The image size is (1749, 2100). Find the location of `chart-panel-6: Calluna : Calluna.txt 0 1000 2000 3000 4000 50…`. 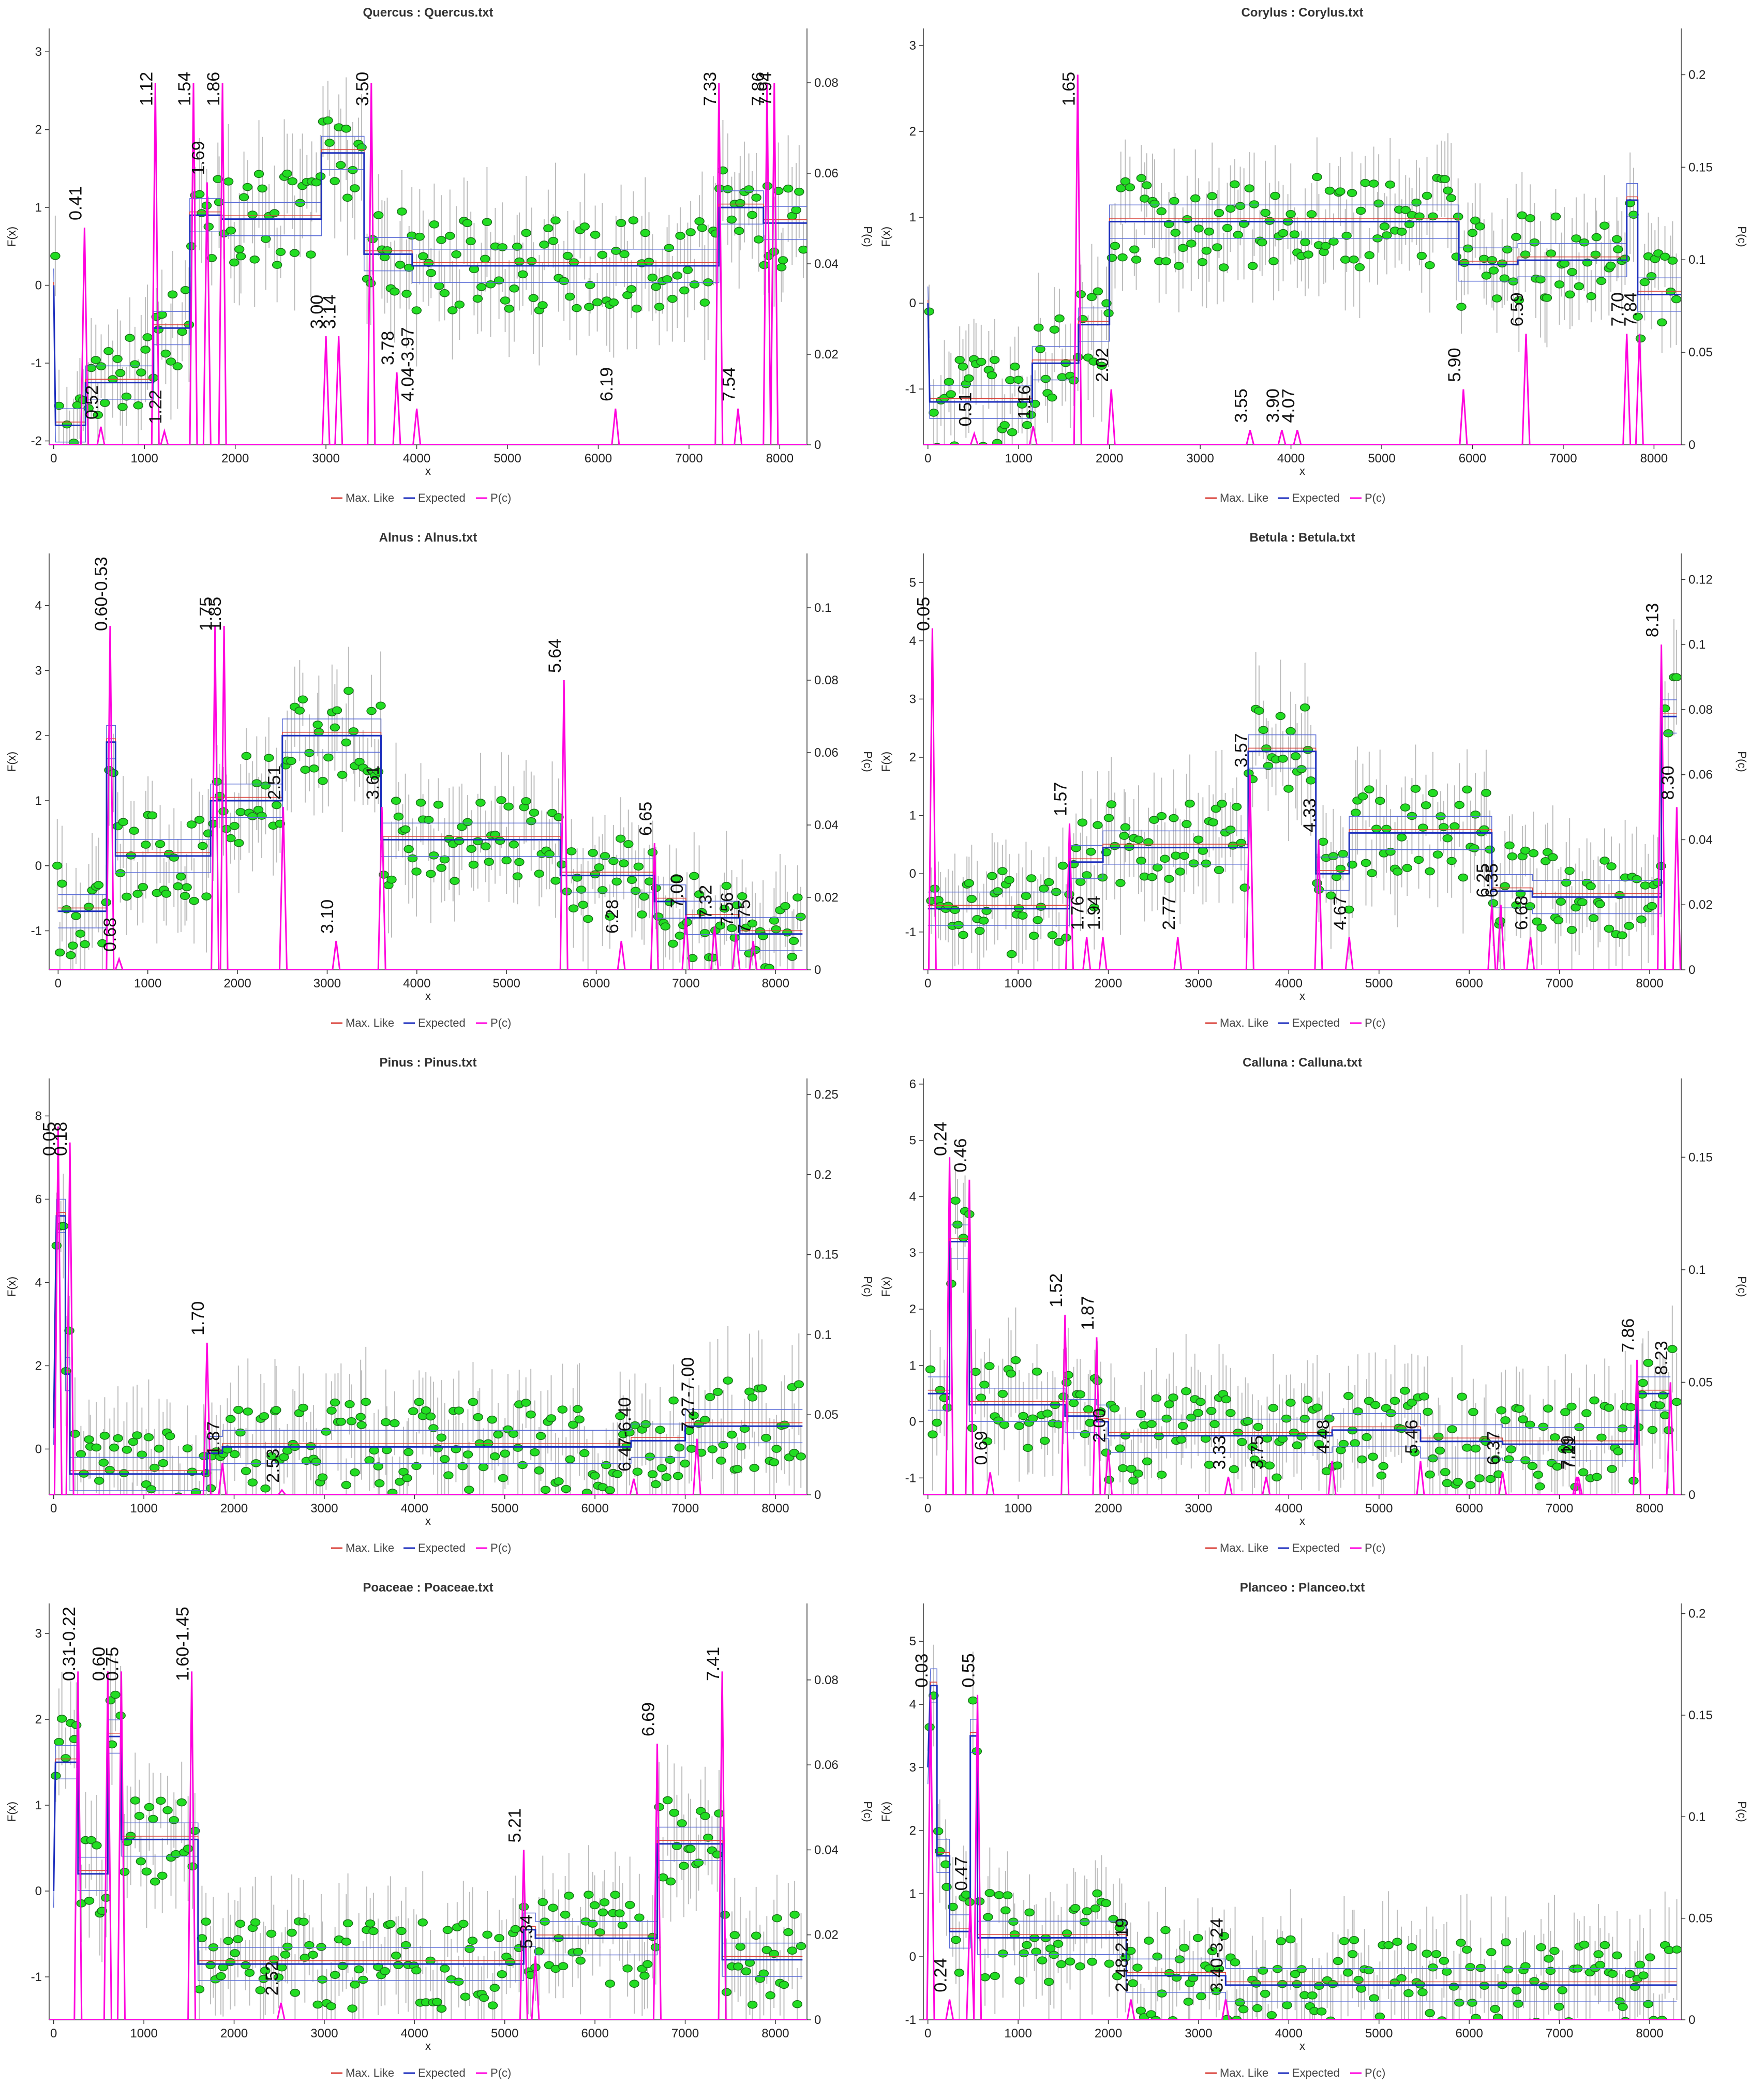

chart-panel-6: Calluna : Calluna.txt 0 1000 2000 3000 4000 50… is located at coordinates (1311, 1312).